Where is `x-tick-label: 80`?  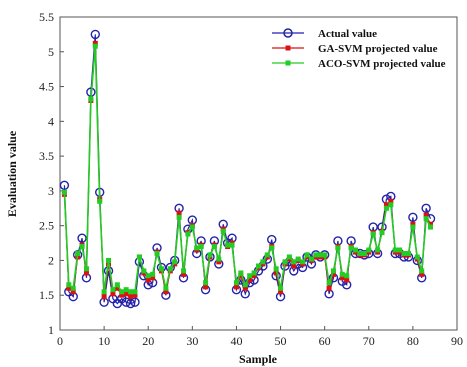
x-tick-label: 80 is located at coordinates (413, 341).